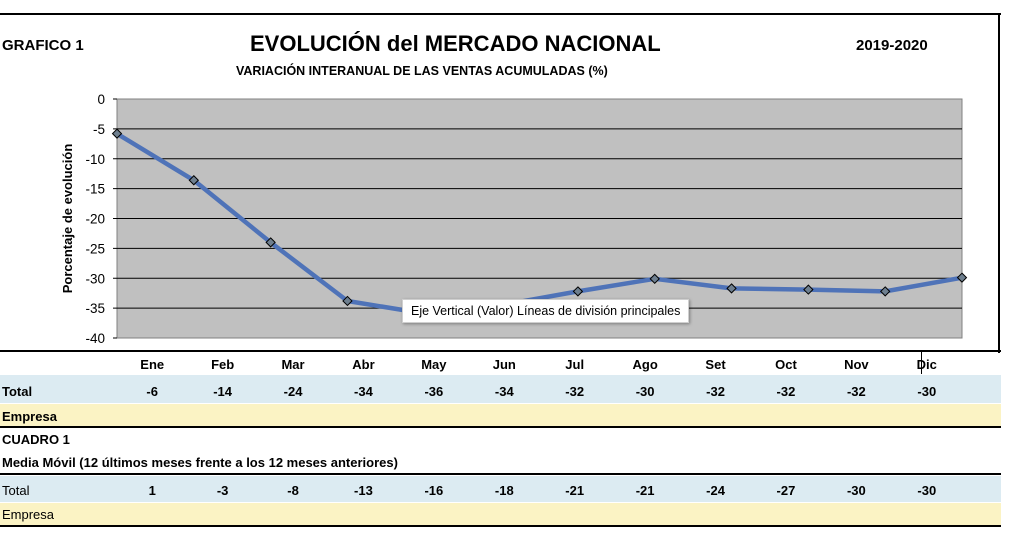 This screenshot has width=1011, height=537. Describe the element at coordinates (786, 364) in the screenshot. I see `month-label: Oct` at that location.